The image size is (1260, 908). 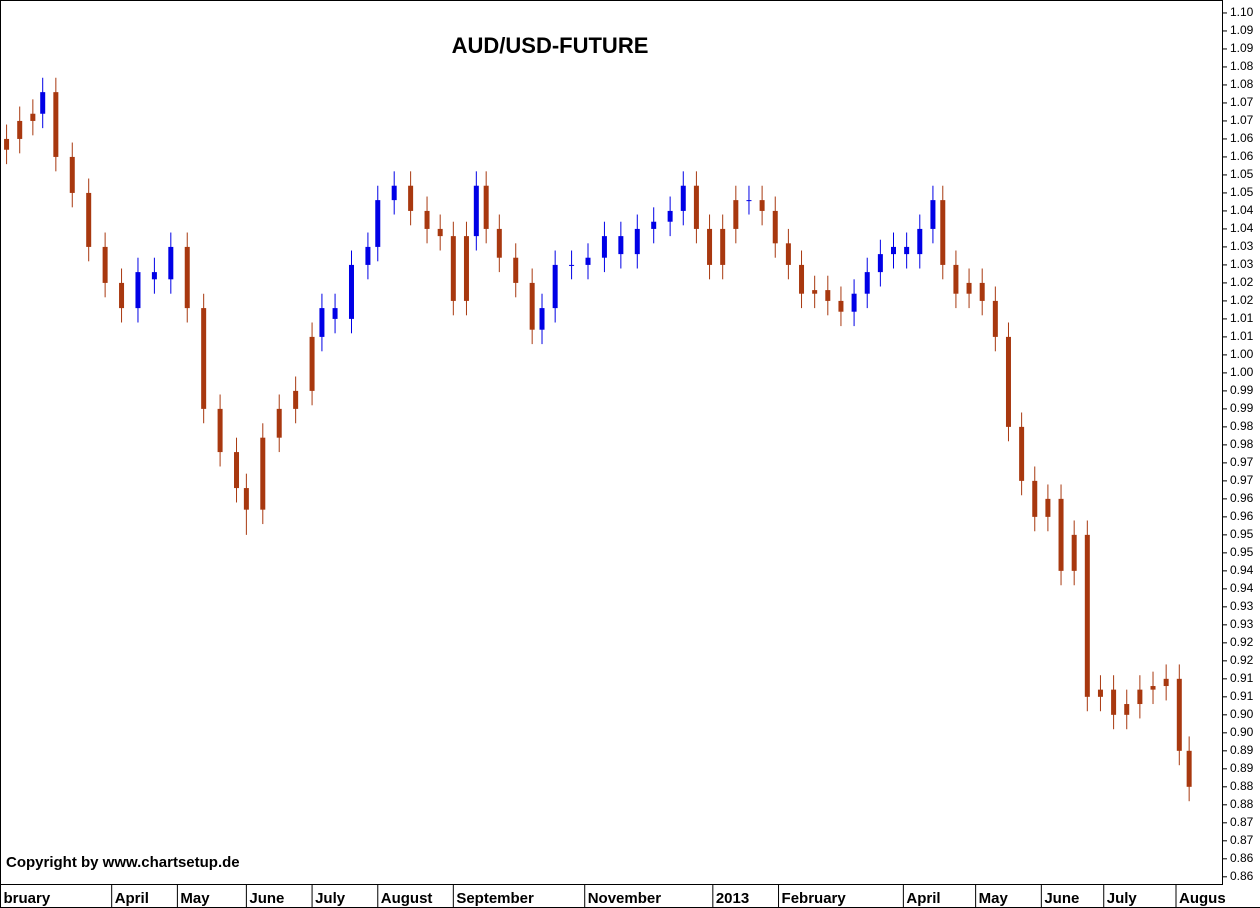 I want to click on x-tick-label: 2013, so click(x=732, y=898).